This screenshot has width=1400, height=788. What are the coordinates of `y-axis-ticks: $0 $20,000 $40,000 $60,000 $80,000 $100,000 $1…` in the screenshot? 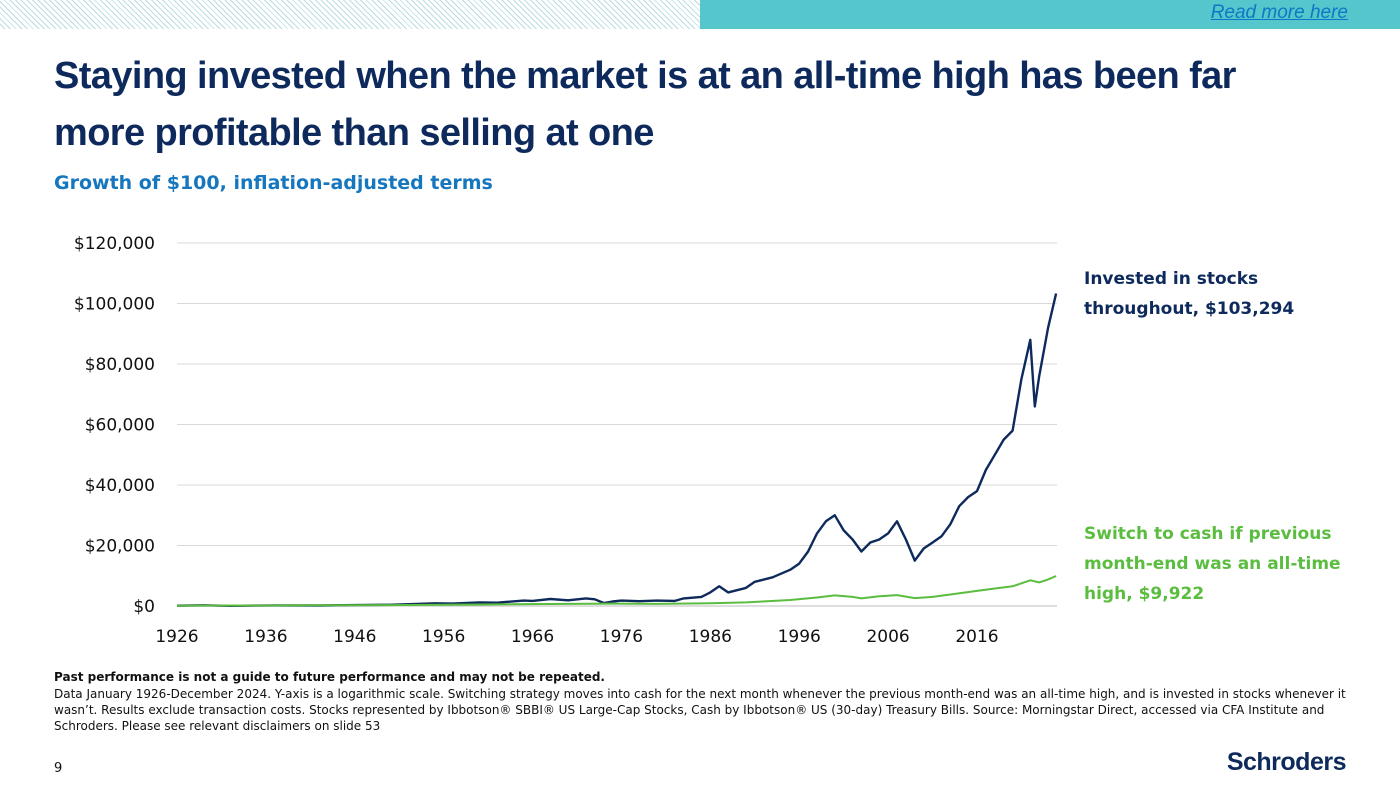 It's located at (114, 425).